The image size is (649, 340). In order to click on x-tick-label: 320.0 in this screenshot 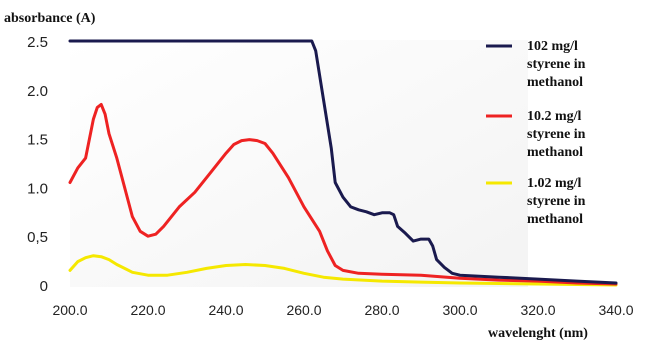, I will do `click(537, 310)`.